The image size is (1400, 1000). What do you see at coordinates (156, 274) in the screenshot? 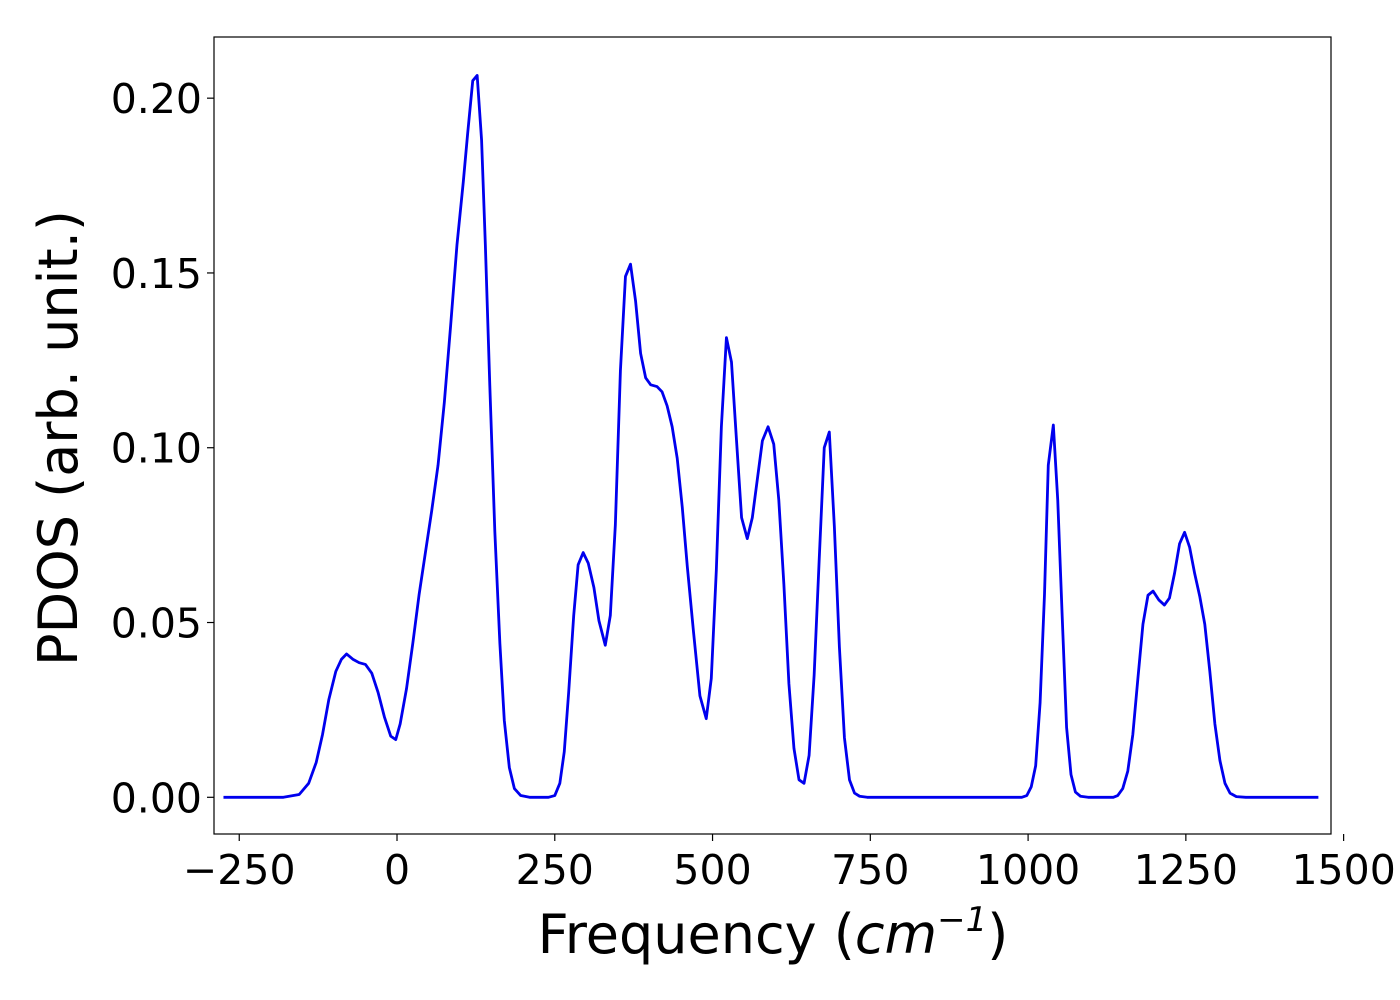
I see `y-tick-label: 0.15` at bounding box center [156, 274].